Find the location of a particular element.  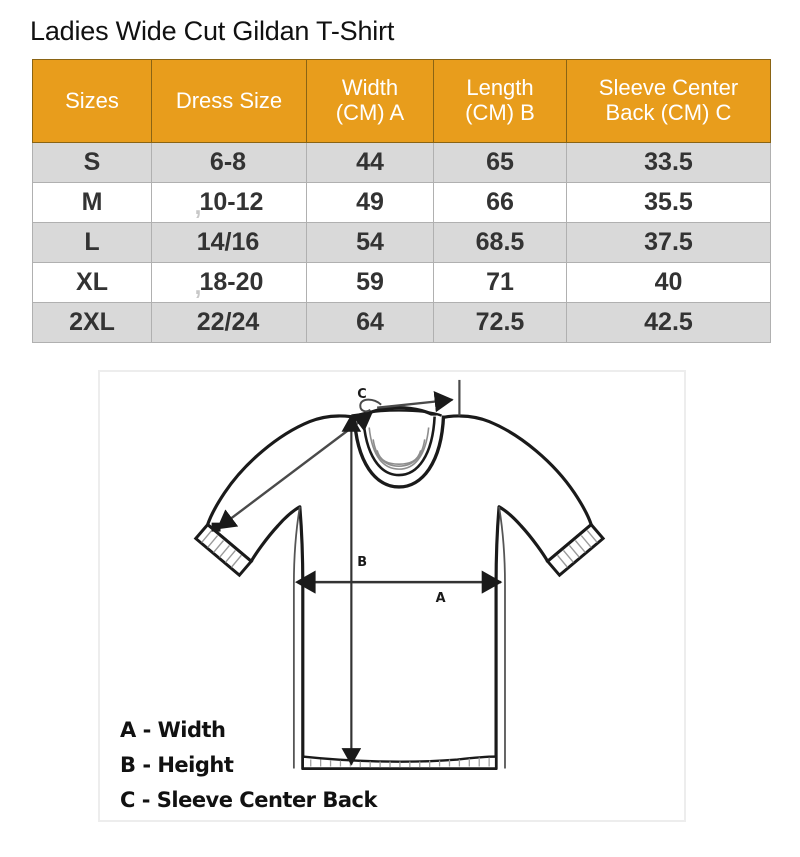

cell-size: M is located at coordinates (92, 202).